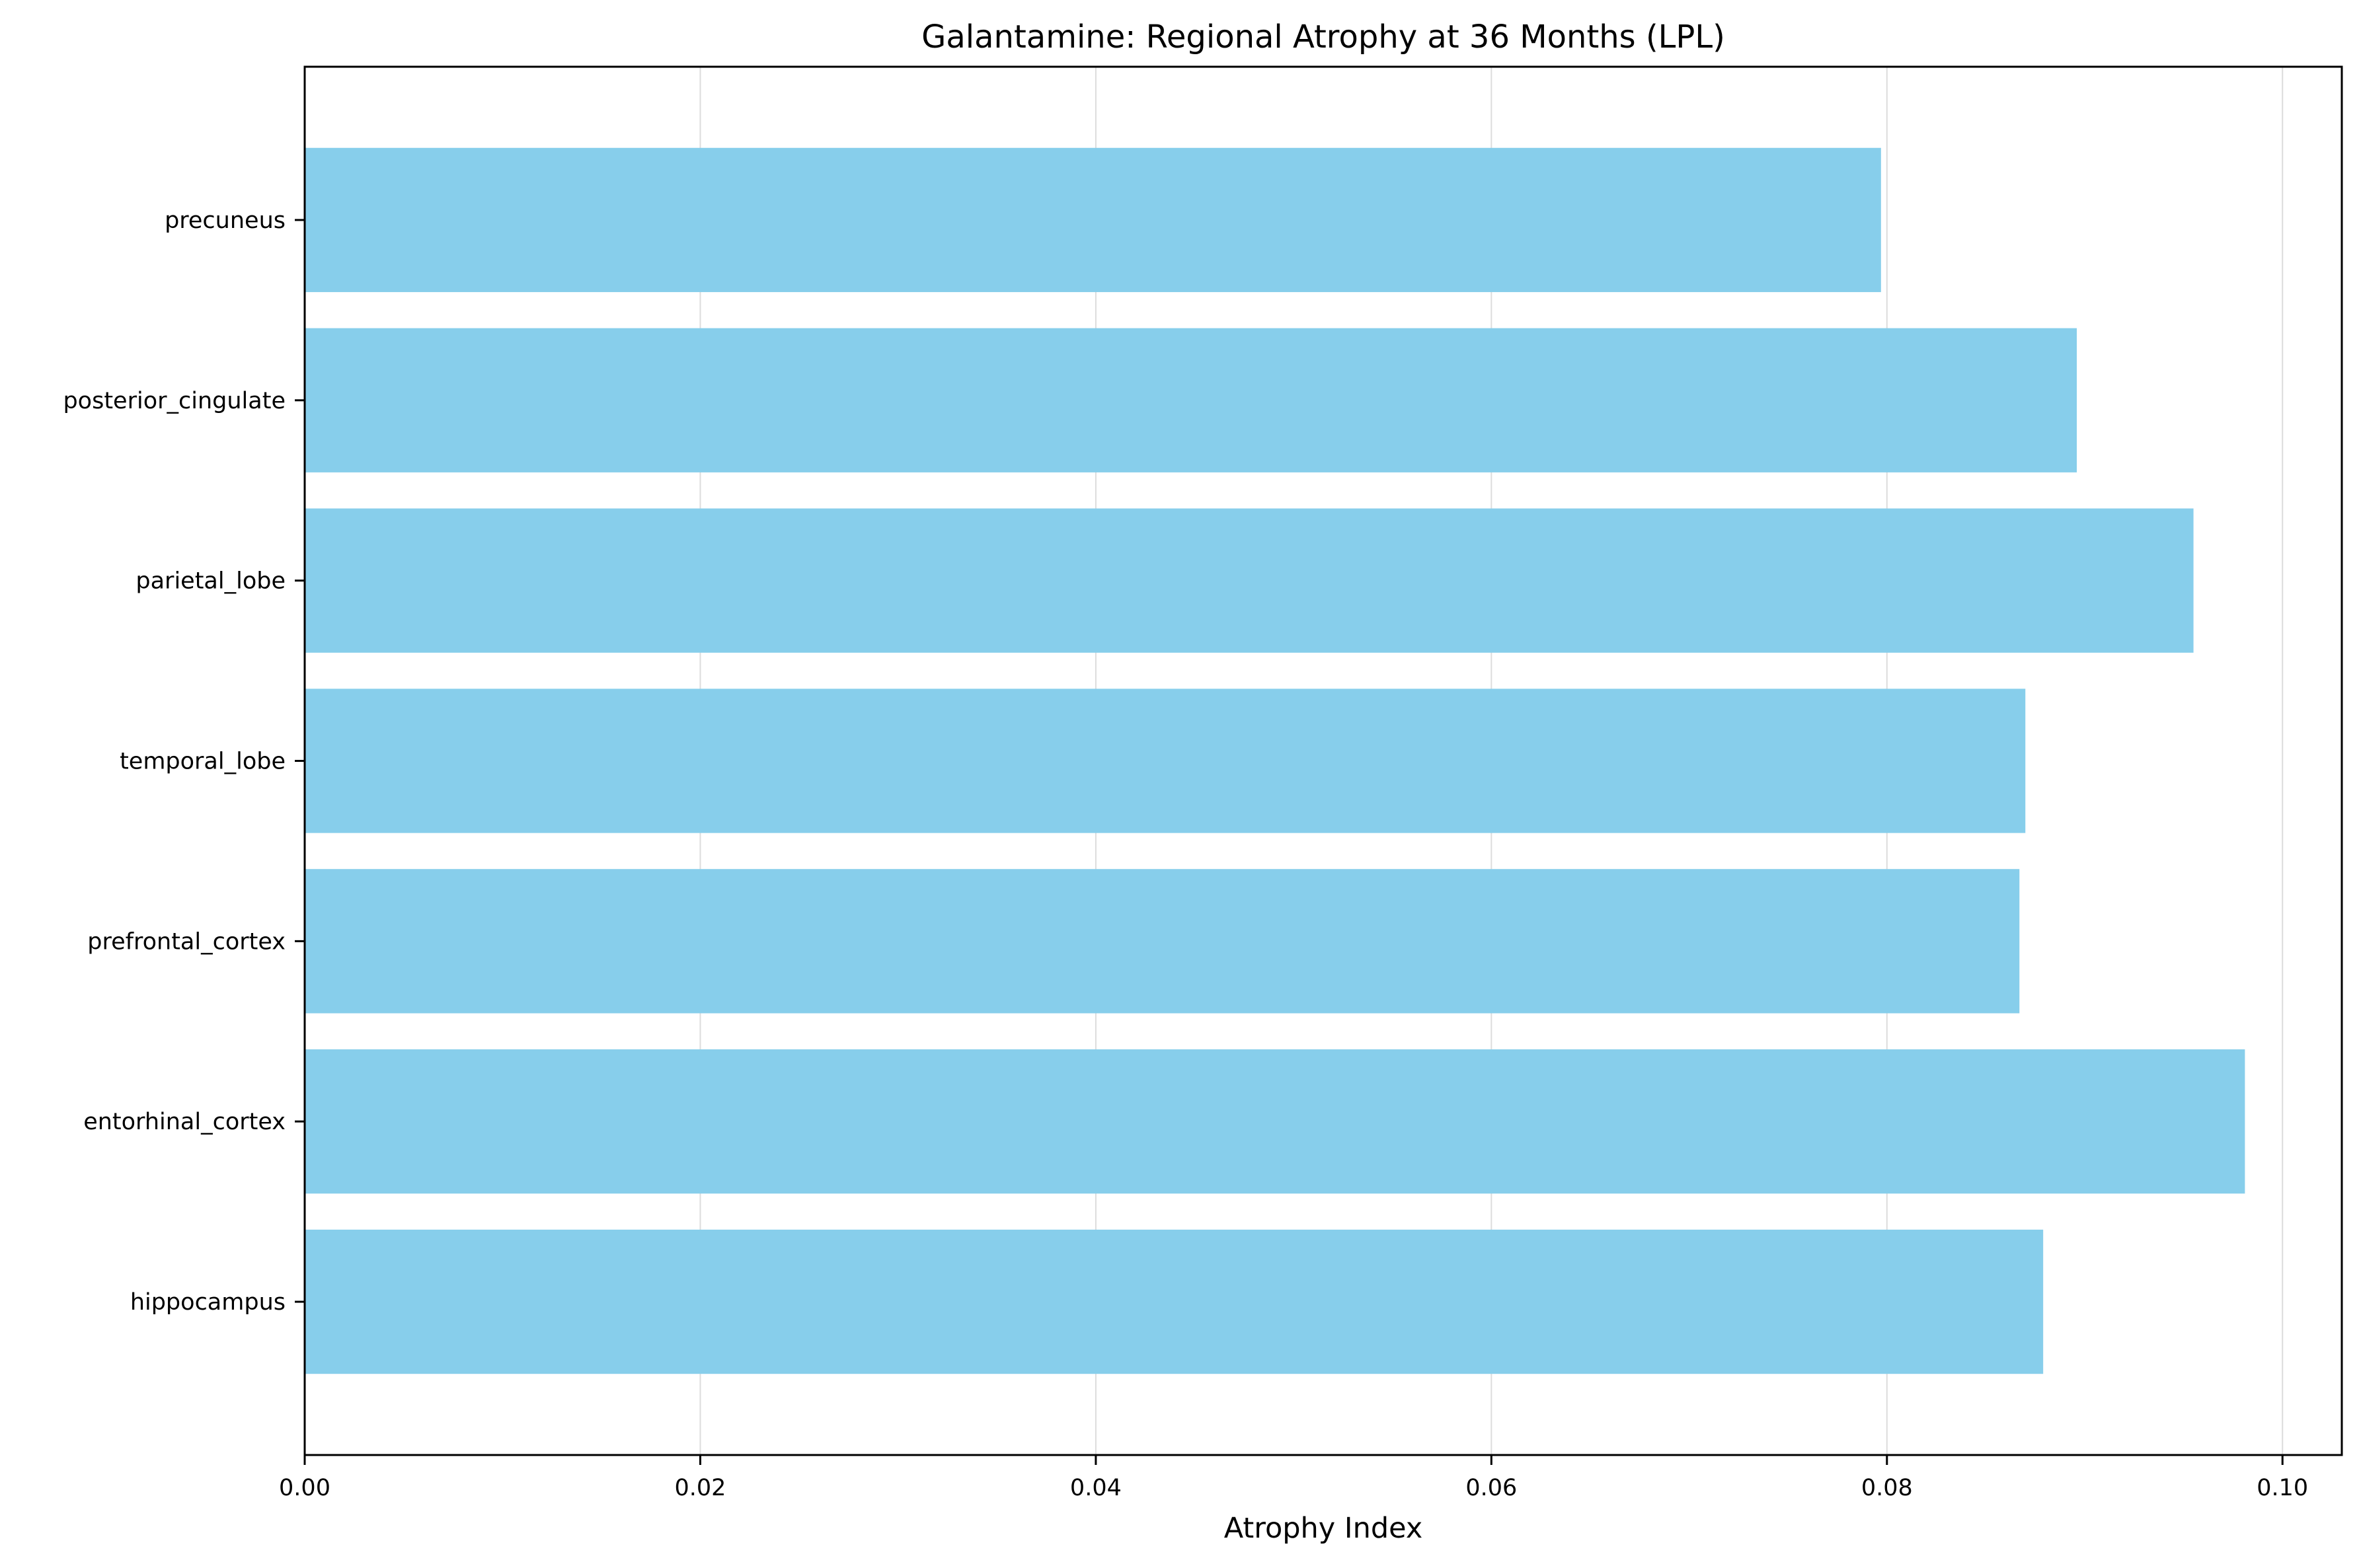  What do you see at coordinates (1191, 400) in the screenshot?
I see `bar-posterior-cingulate` at bounding box center [1191, 400].